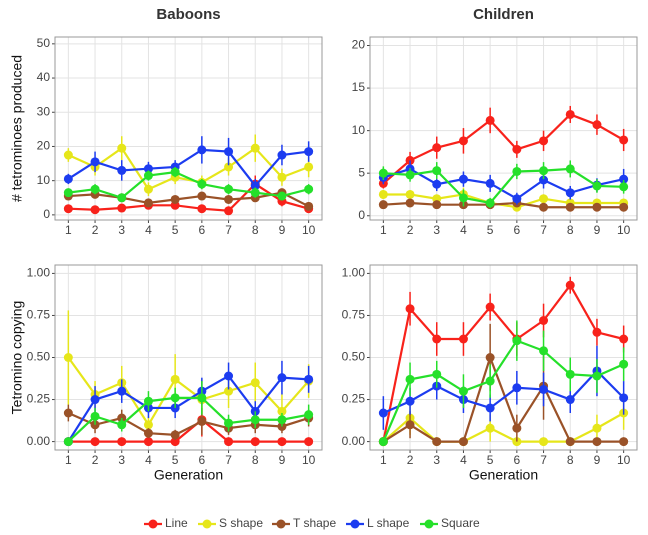 The width and height of the screenshot is (648, 535). Describe the element at coordinates (354, 315) in the screenshot. I see `y-tick-label: 0.75` at that location.